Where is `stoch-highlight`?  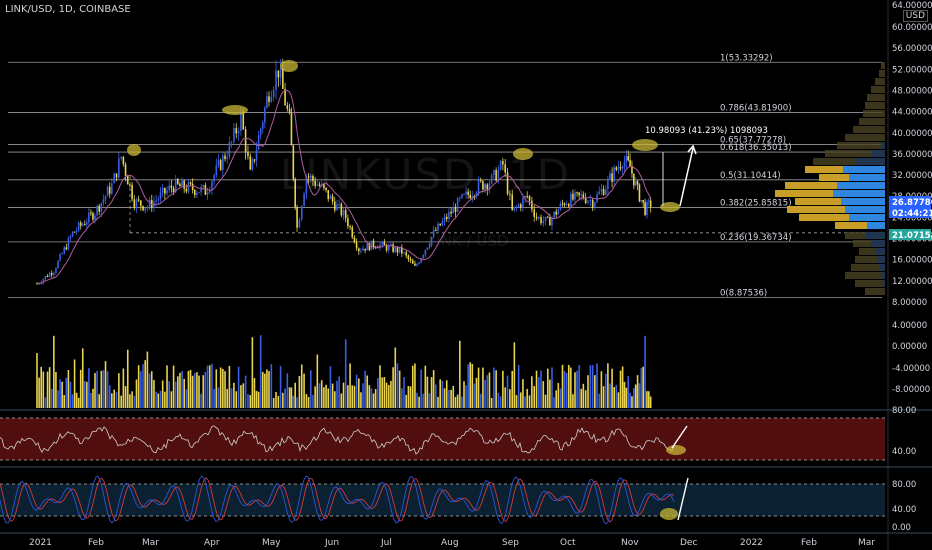 stoch-highlight is located at coordinates (669, 514).